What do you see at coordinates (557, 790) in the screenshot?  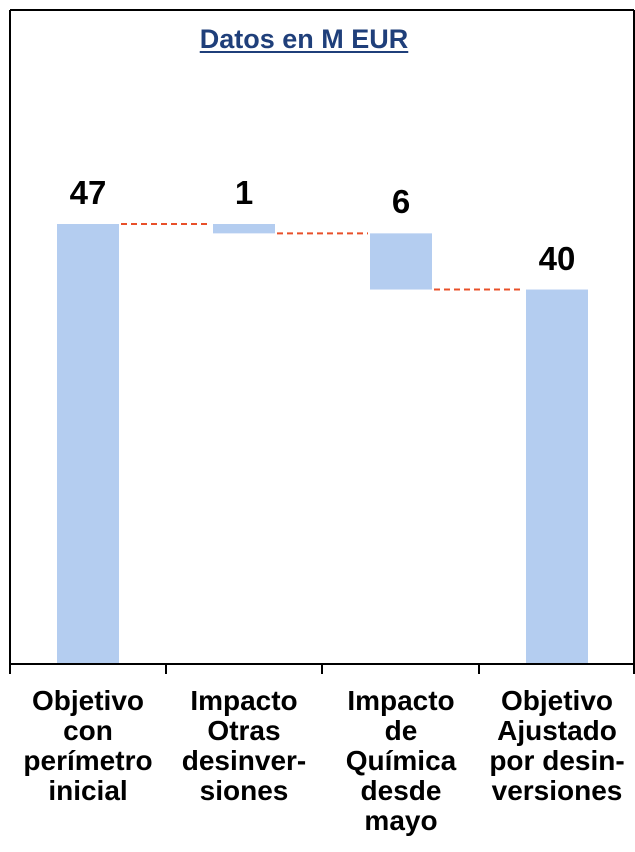 I see `x-tick-label-line: versiones` at bounding box center [557, 790].